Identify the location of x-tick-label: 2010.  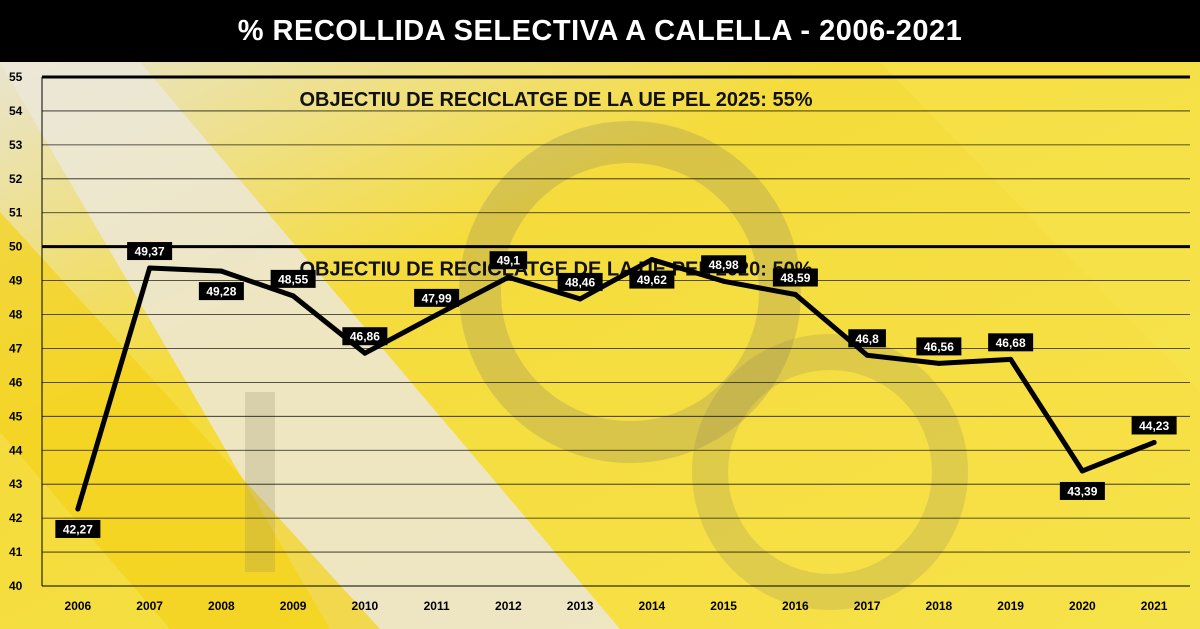
(365, 606).